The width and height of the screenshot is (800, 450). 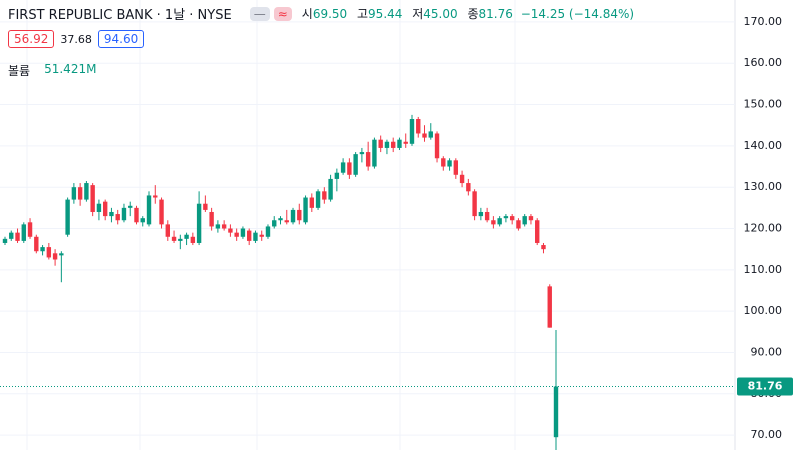 What do you see at coordinates (767, 351) in the screenshot?
I see `y-tick-label: 90.00` at bounding box center [767, 351].